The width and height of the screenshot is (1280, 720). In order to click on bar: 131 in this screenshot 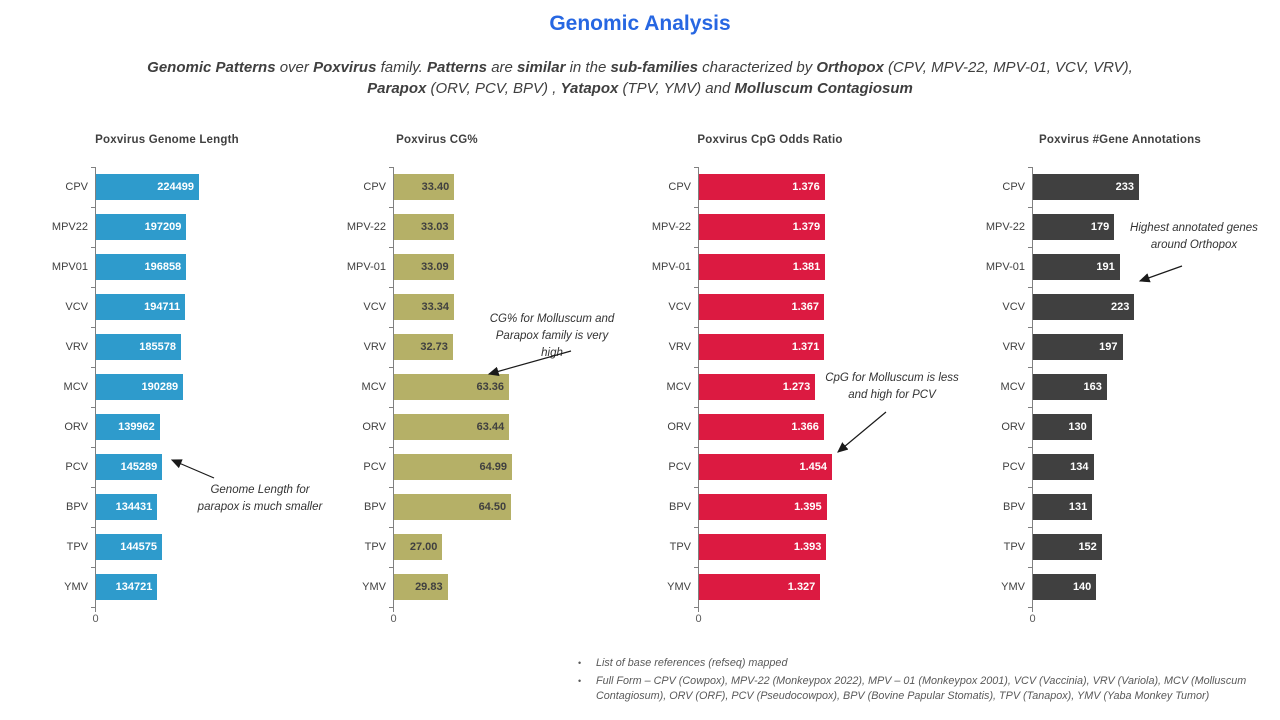, I will do `click(1062, 507)`.